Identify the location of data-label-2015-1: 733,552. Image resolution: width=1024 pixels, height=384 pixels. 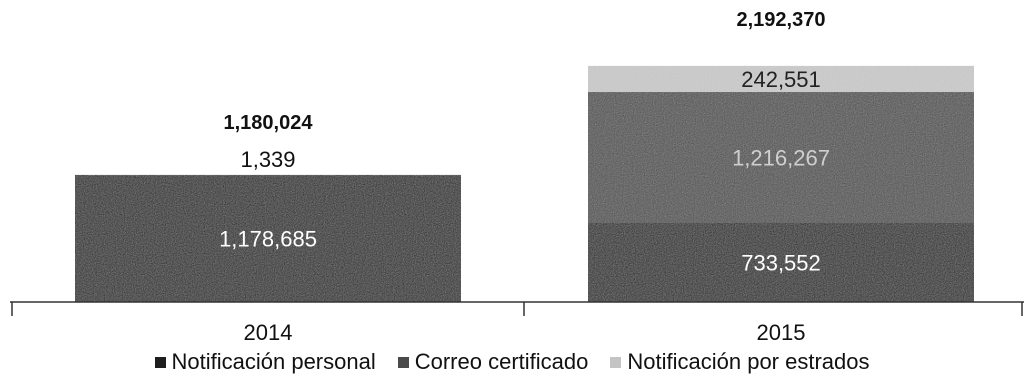
(781, 263).